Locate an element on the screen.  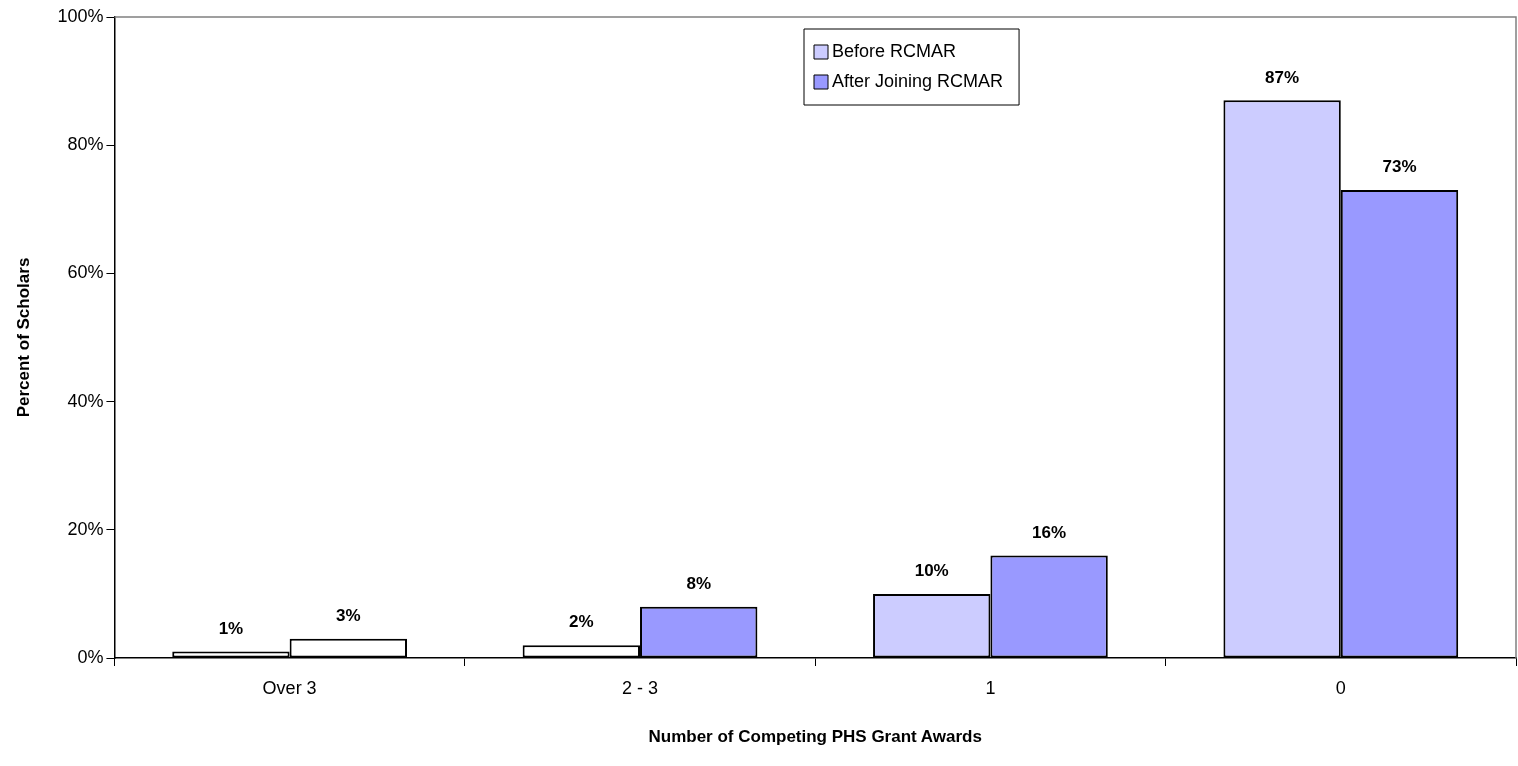
y-tick-label: 0% is located at coordinates (90, 656).